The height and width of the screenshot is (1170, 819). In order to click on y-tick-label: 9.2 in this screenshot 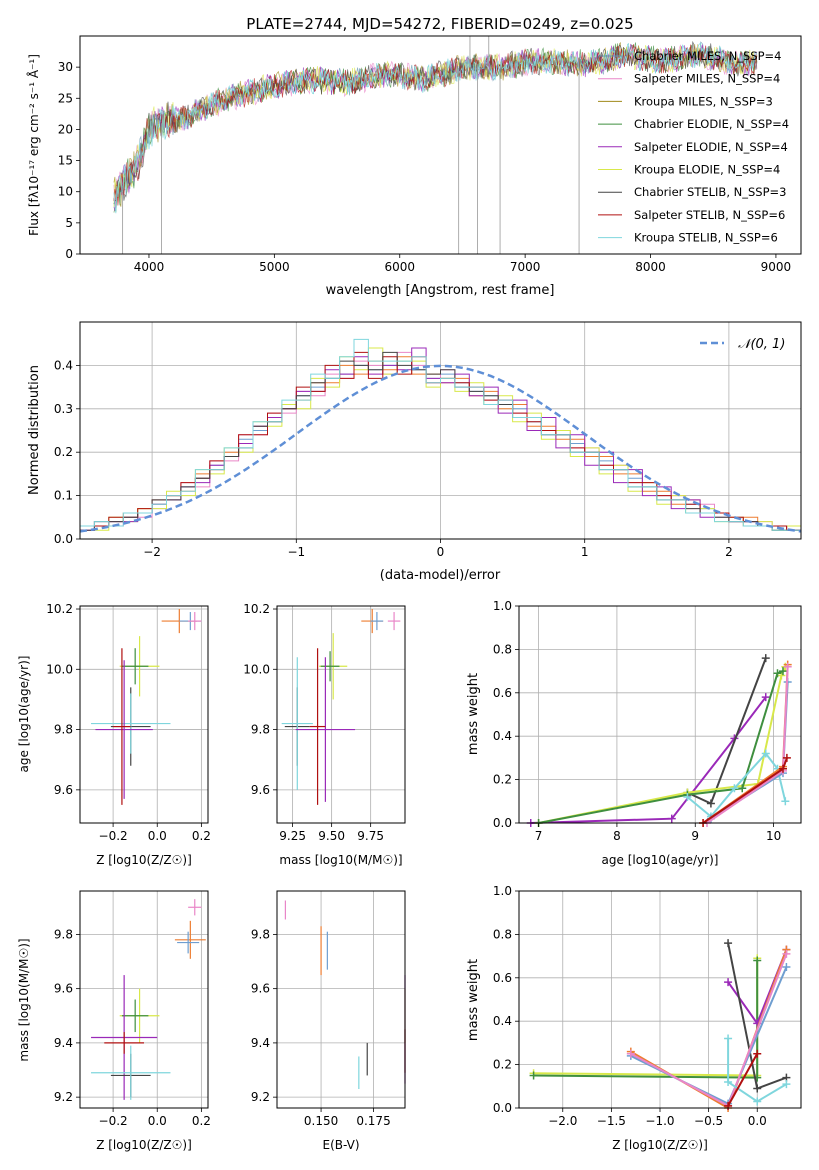, I will do `click(63, 1097)`.